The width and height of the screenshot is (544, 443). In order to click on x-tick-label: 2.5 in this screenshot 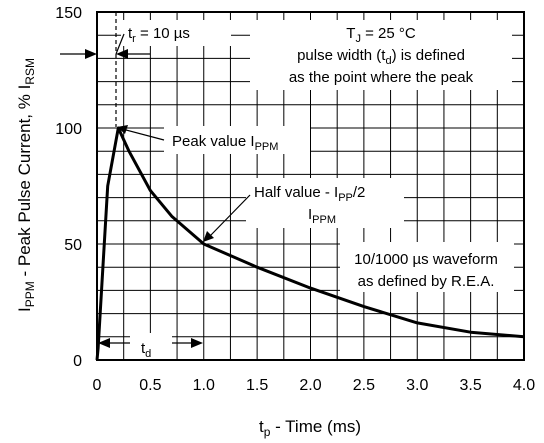, I will do `click(364, 385)`.